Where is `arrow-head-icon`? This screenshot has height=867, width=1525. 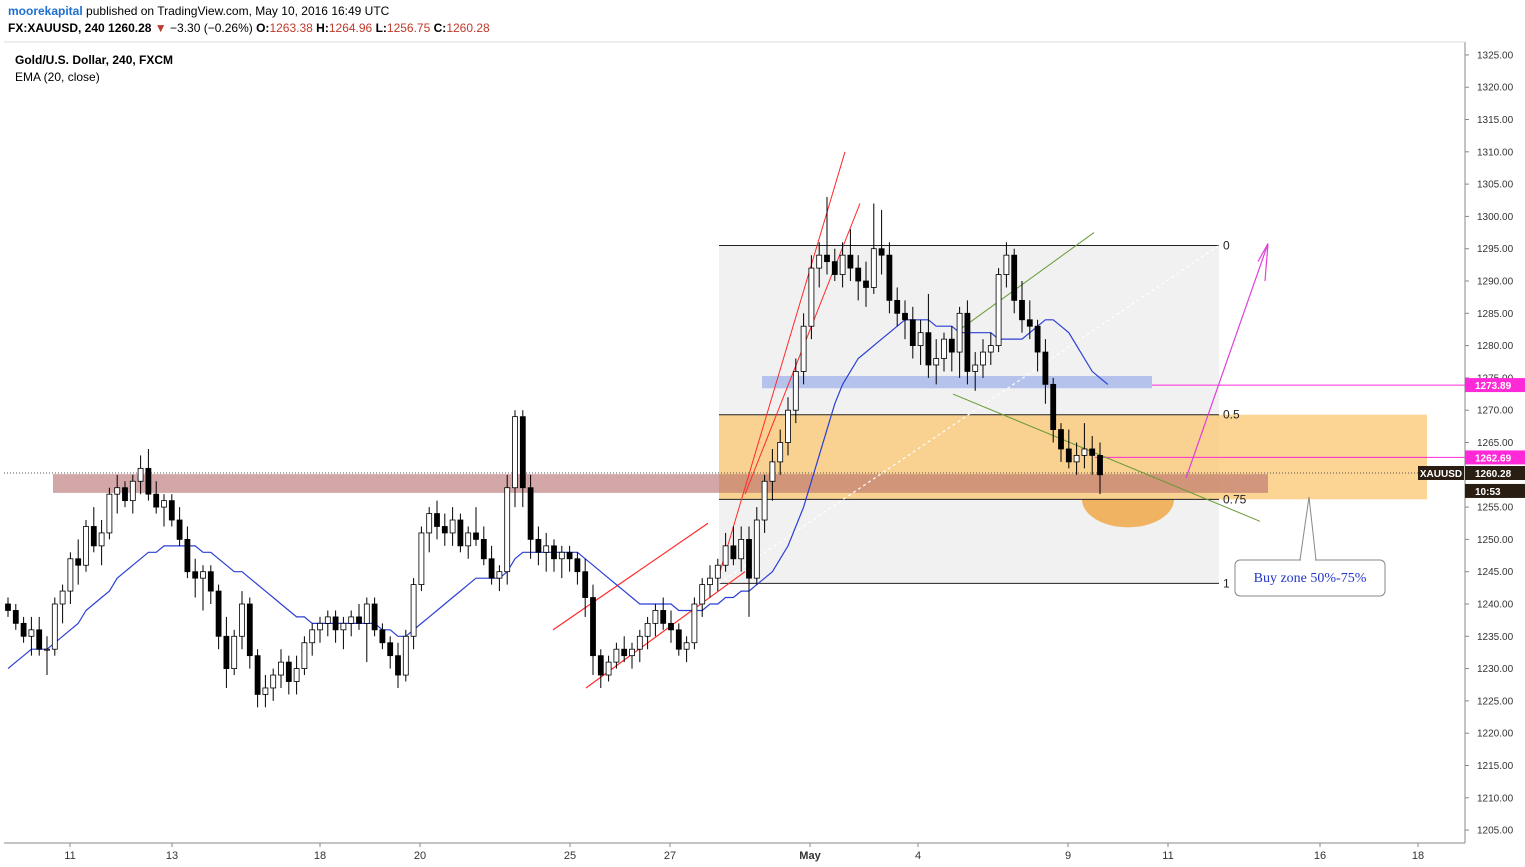
arrow-head-icon is located at coordinates (1263, 262).